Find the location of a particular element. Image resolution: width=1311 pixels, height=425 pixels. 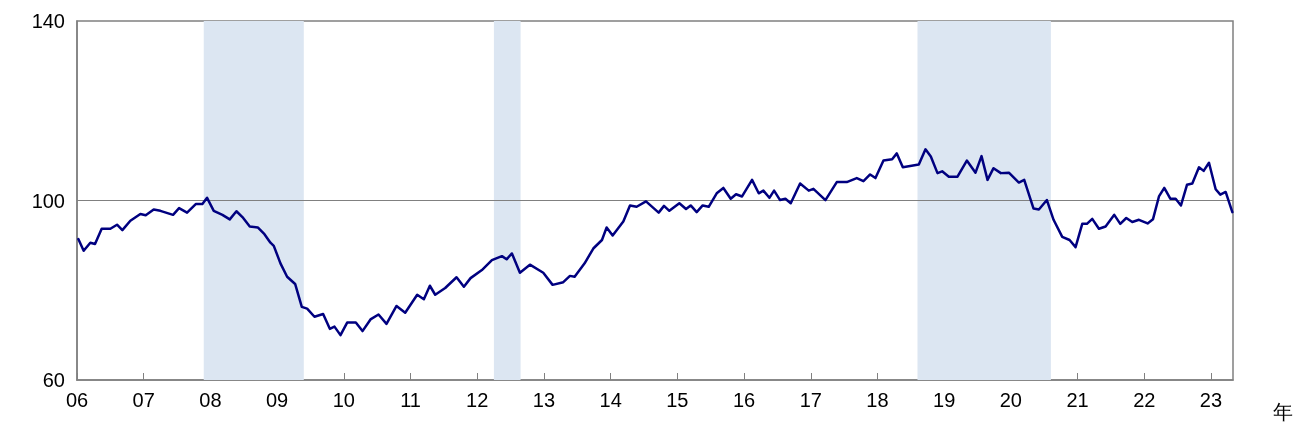

x-tick-label: 07 is located at coordinates (143, 400).